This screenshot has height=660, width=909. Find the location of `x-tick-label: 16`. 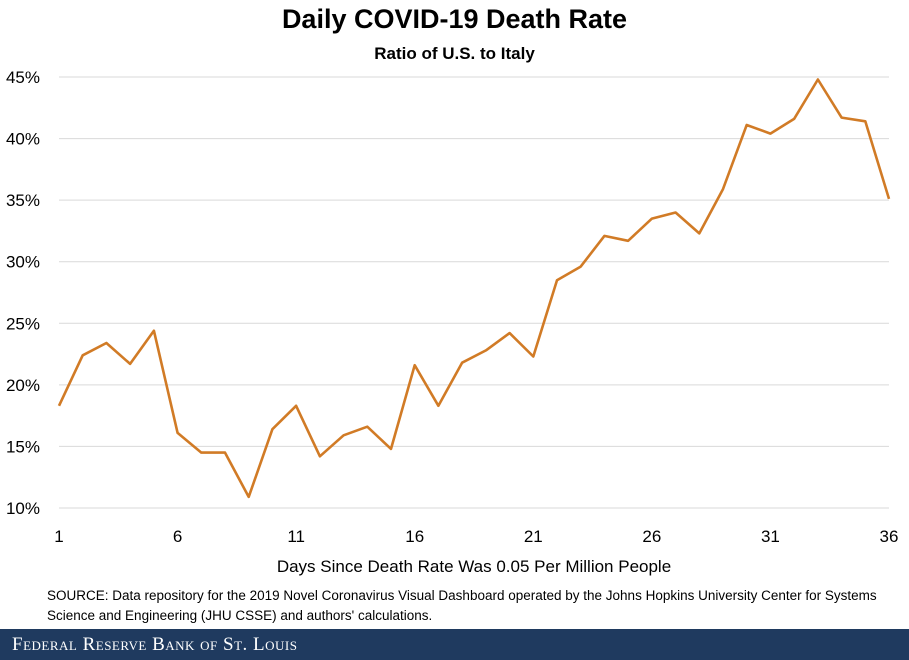

x-tick-label: 16 is located at coordinates (414, 536).